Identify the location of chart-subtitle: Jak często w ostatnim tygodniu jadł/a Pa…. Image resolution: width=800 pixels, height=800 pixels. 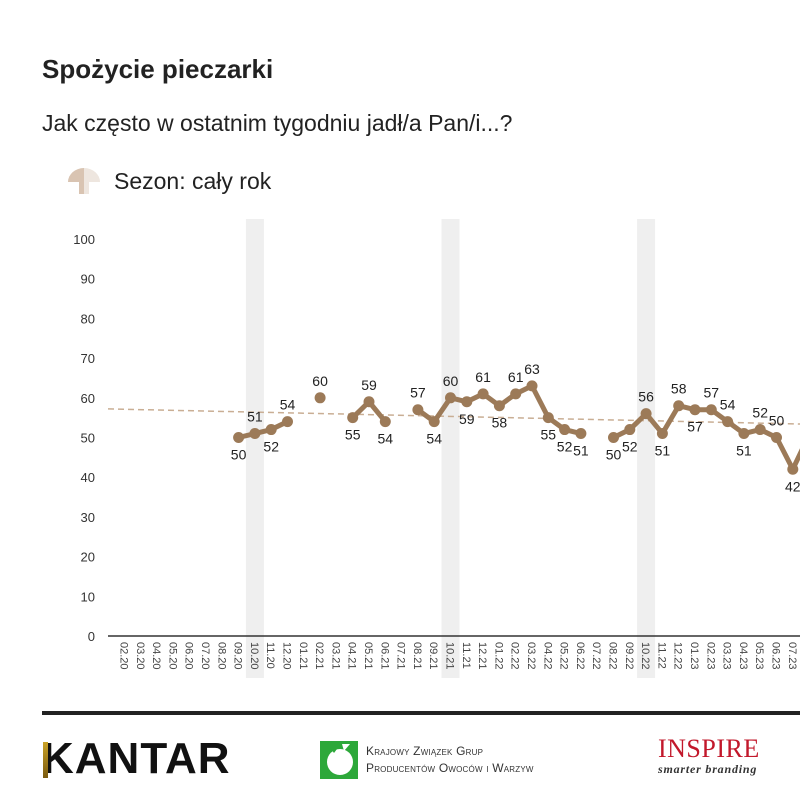
(277, 123).